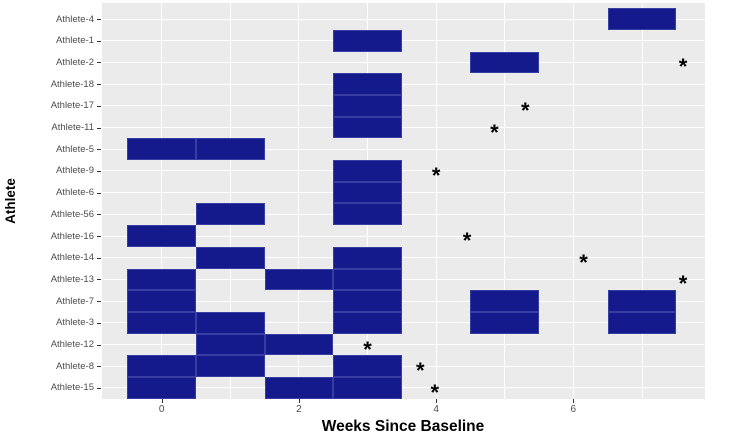 This screenshot has height=440, width=733. I want to click on y-tick-label: Athlete-17, so click(72, 106).